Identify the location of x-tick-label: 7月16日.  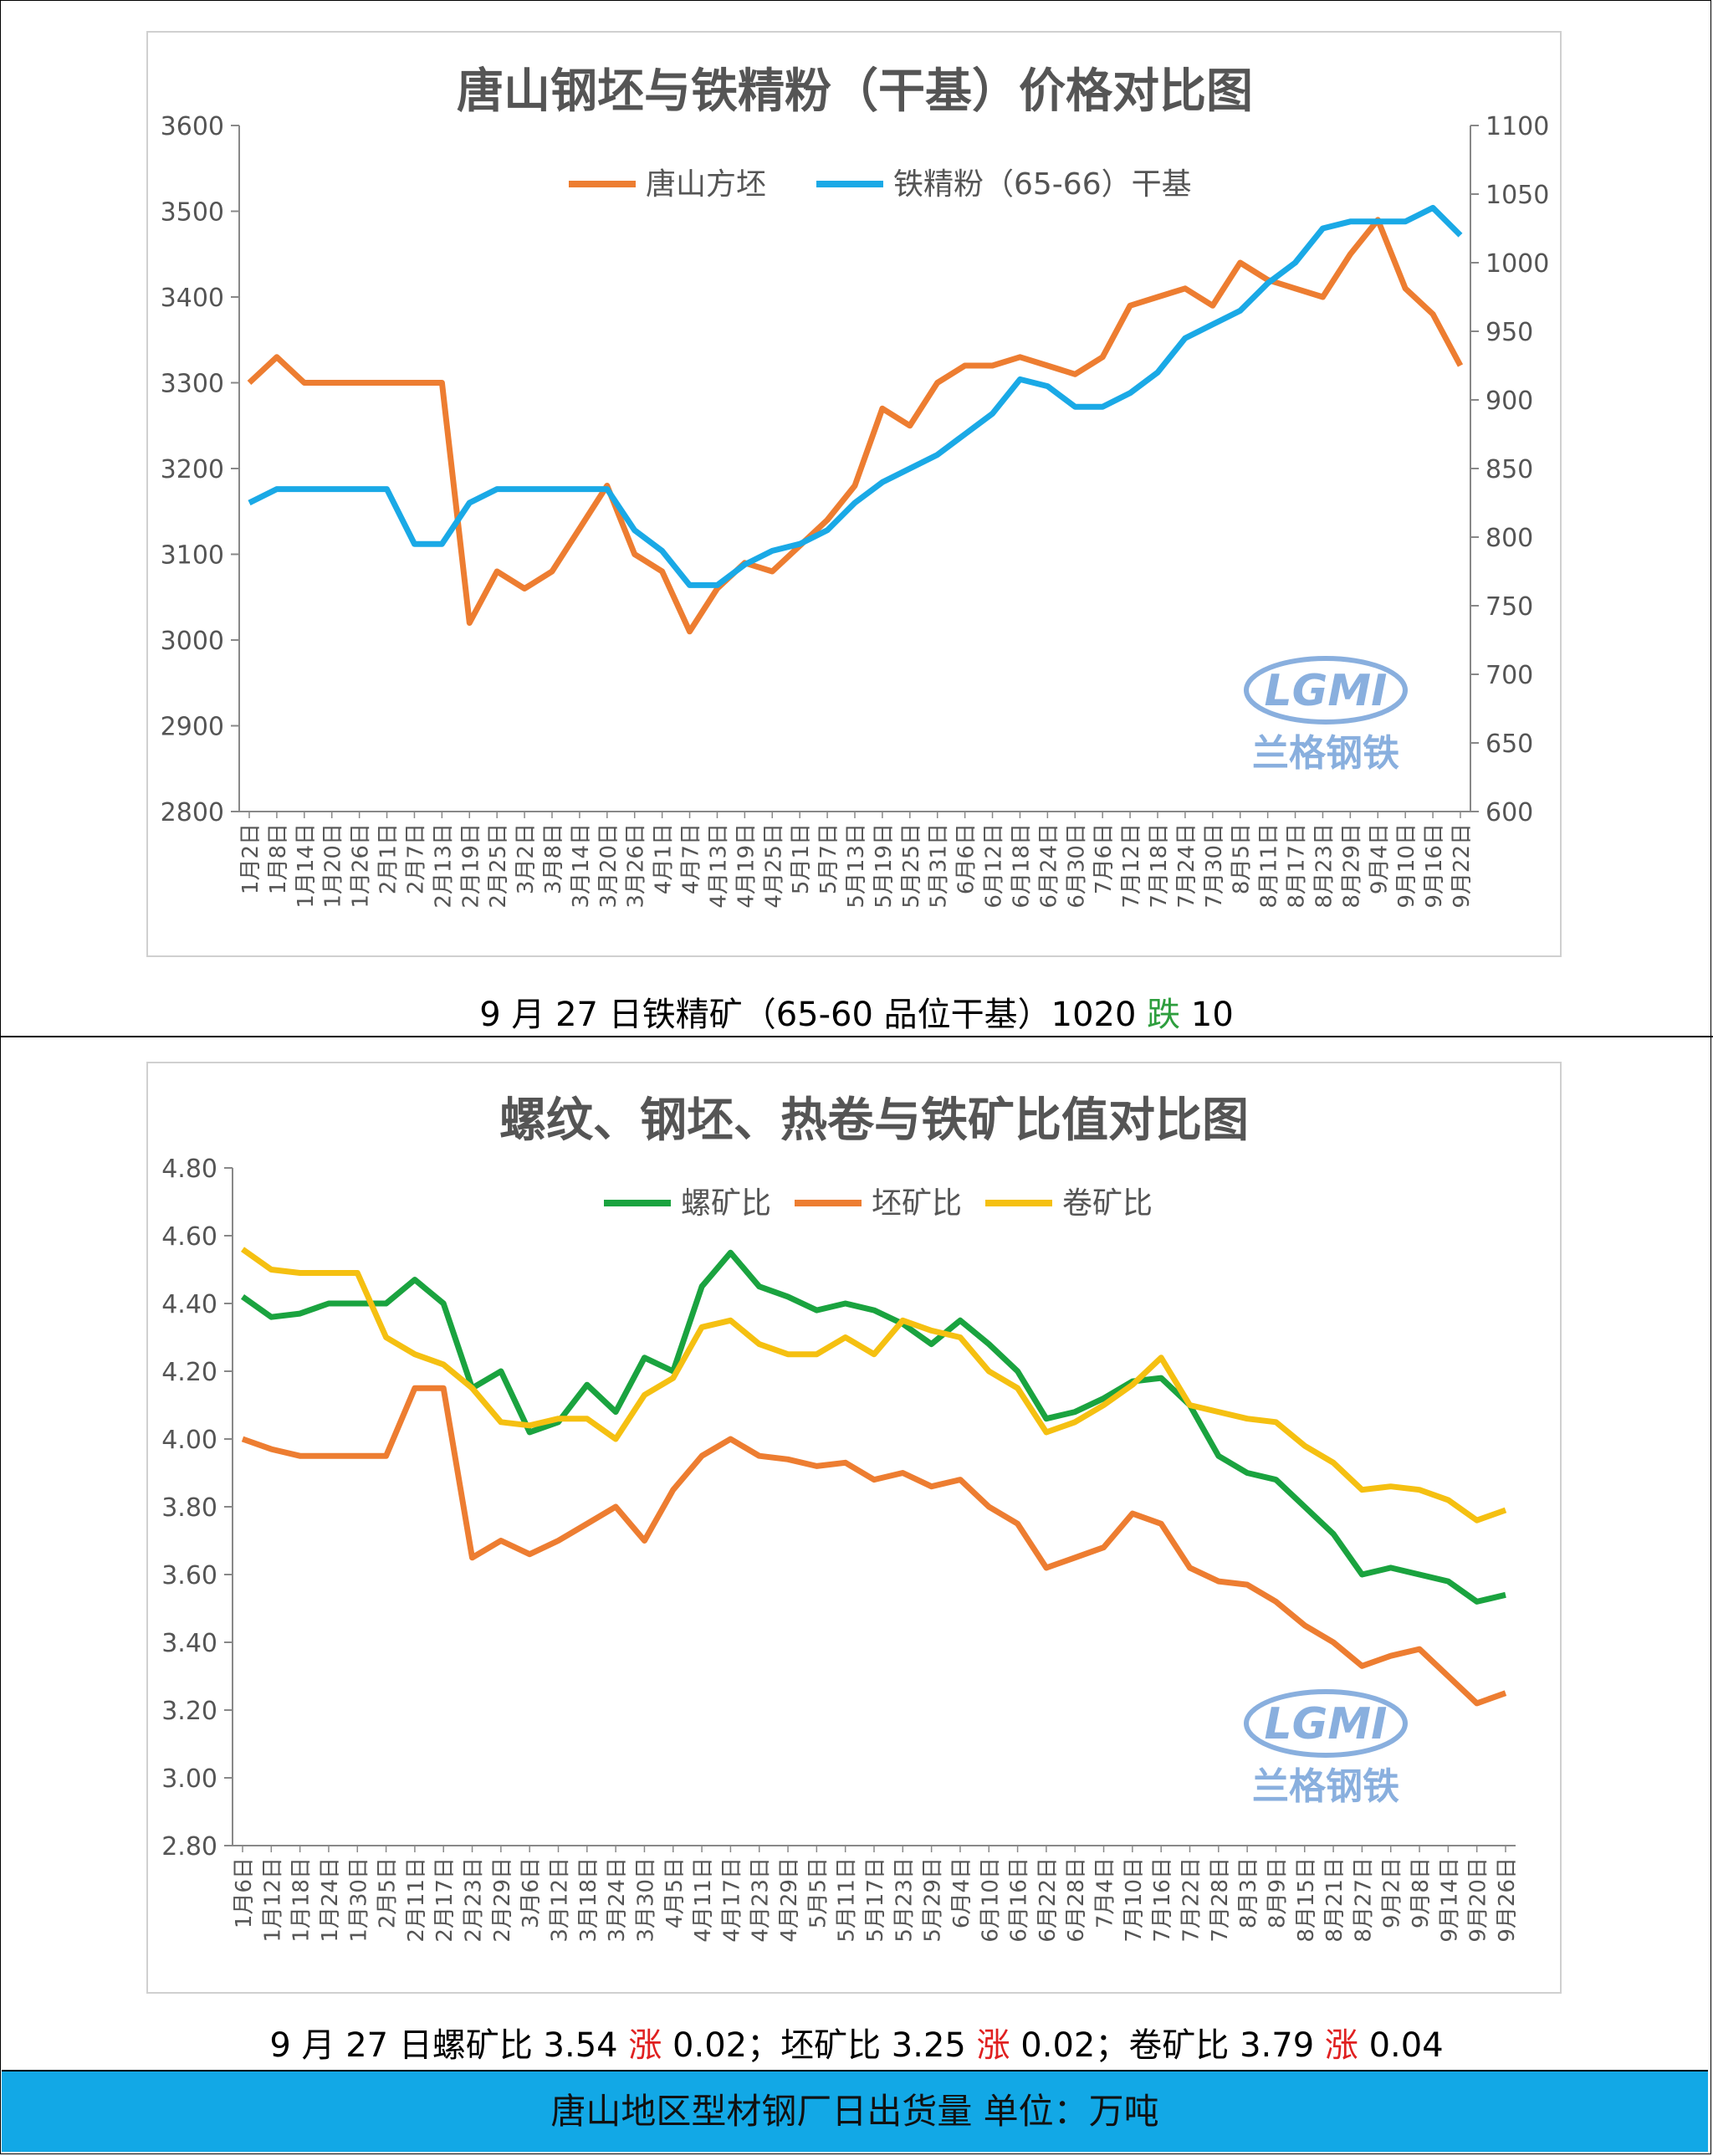
(1162, 1900).